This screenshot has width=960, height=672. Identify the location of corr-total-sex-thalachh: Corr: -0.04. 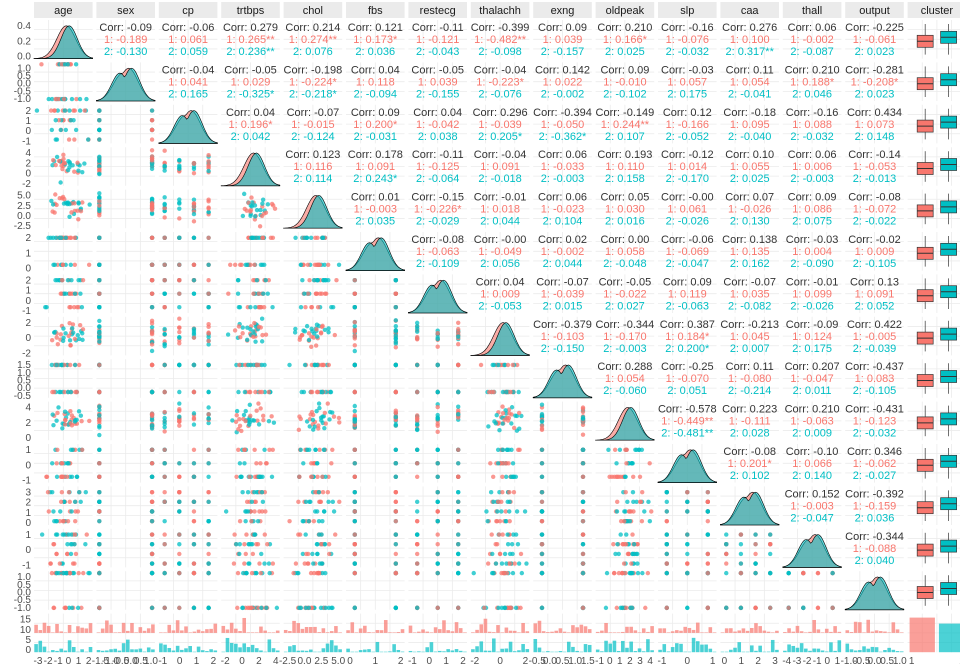
(500, 70).